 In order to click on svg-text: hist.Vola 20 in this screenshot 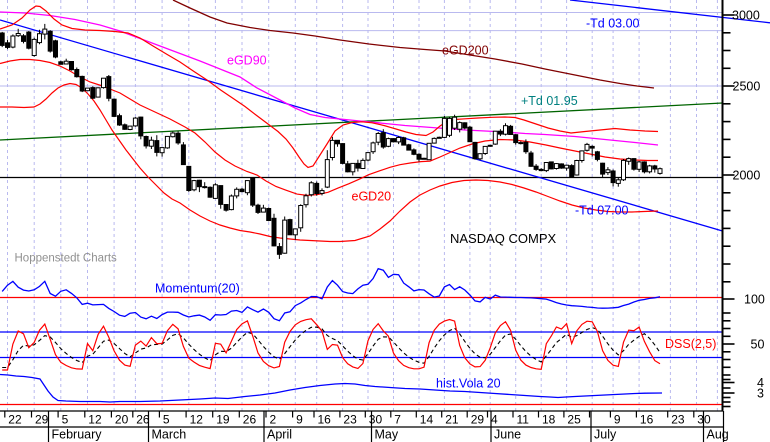, I will do `click(468, 384)`.